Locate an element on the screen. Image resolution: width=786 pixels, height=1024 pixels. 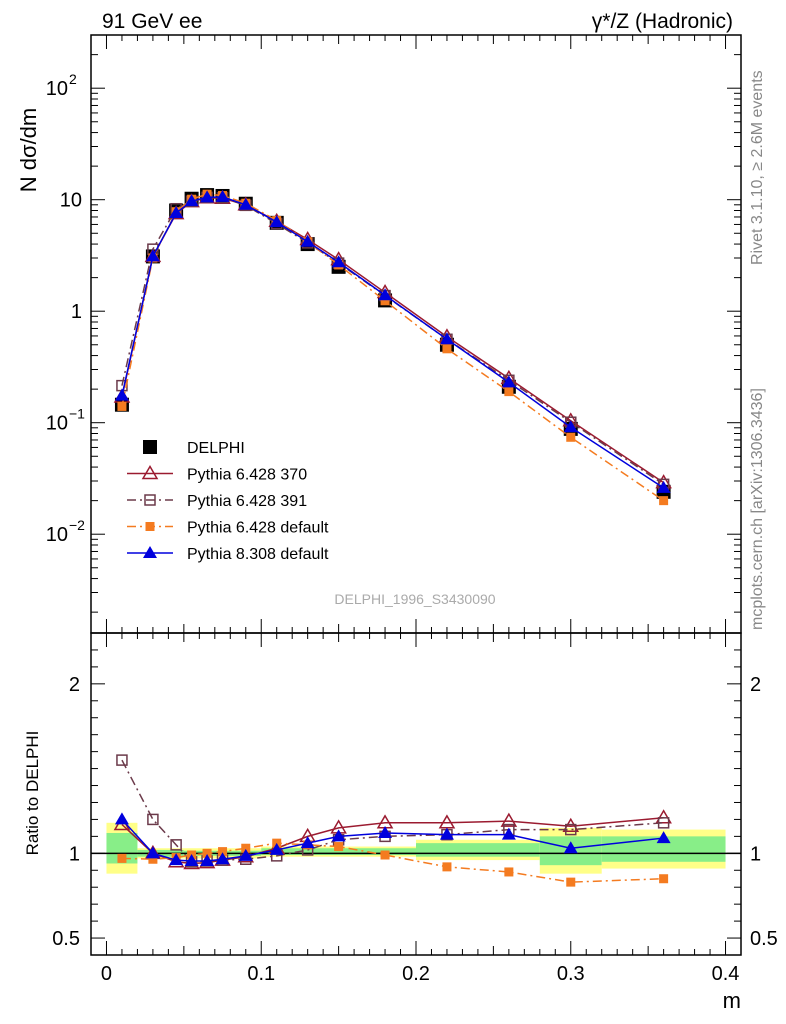
legend-marker-delphi is located at coordinates (150, 447).